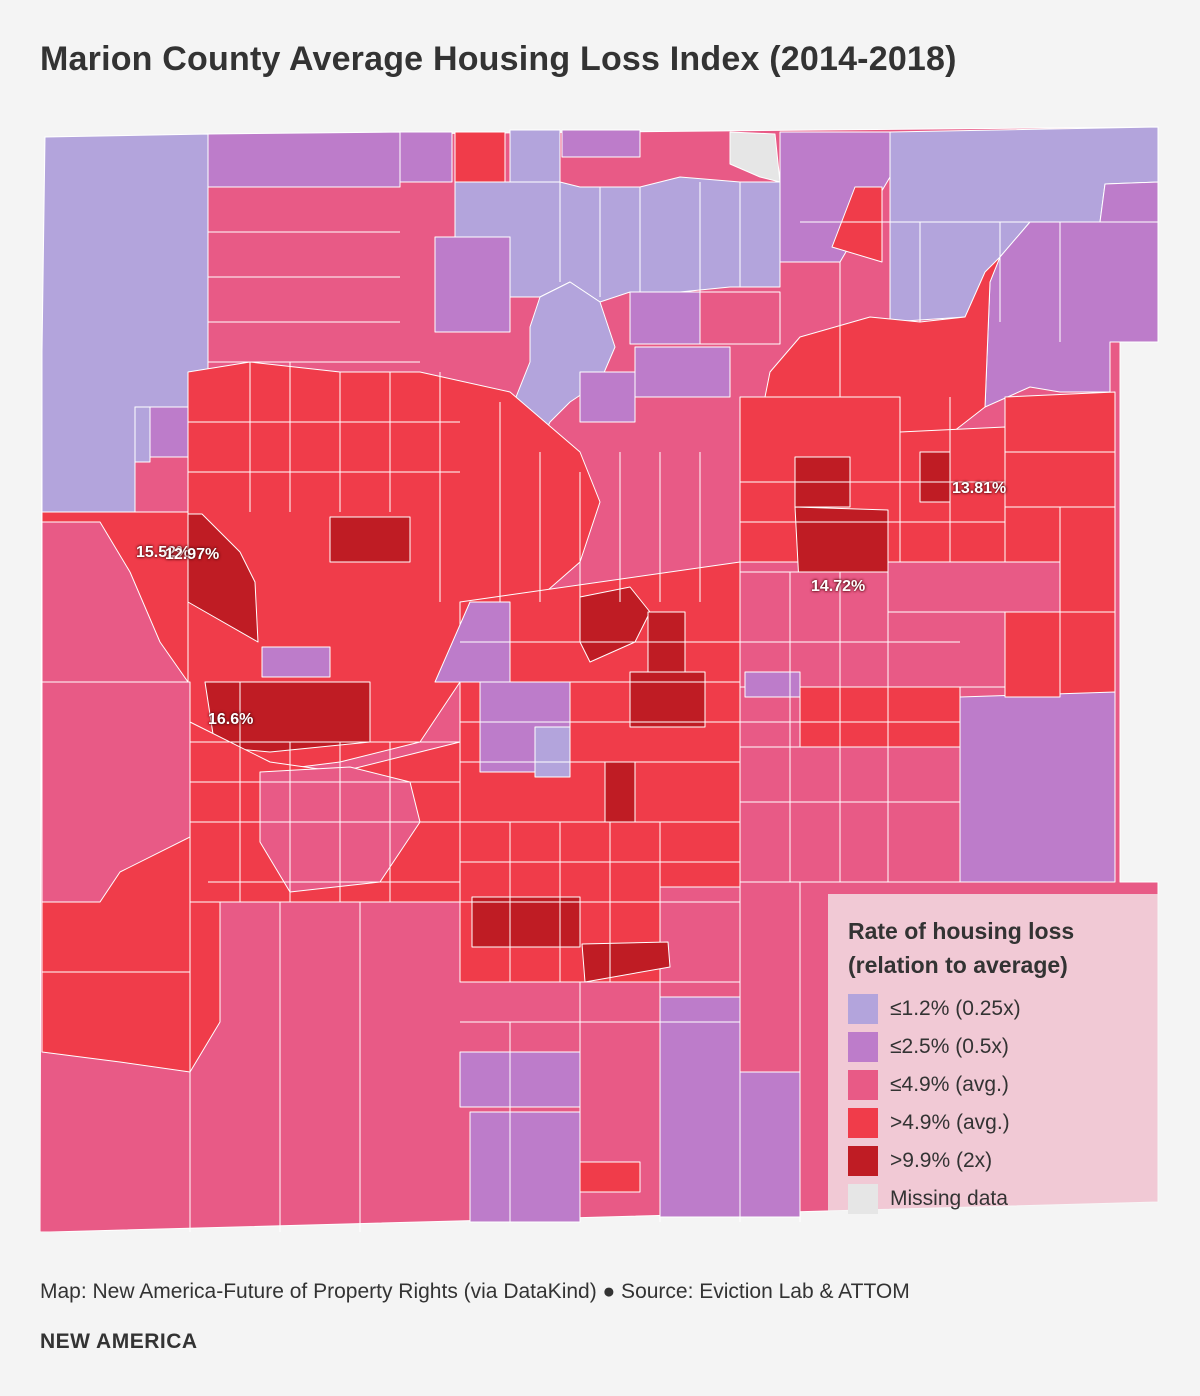 The height and width of the screenshot is (1396, 1200). What do you see at coordinates (119, 1341) in the screenshot?
I see `brand-logo-text: NEW AMERICA` at bounding box center [119, 1341].